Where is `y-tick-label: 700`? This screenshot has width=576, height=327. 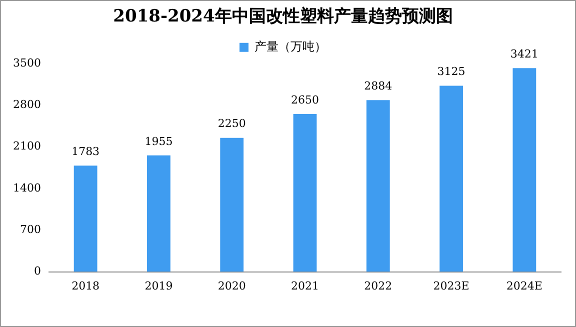 y-tick-label: 700 is located at coordinates (30, 229).